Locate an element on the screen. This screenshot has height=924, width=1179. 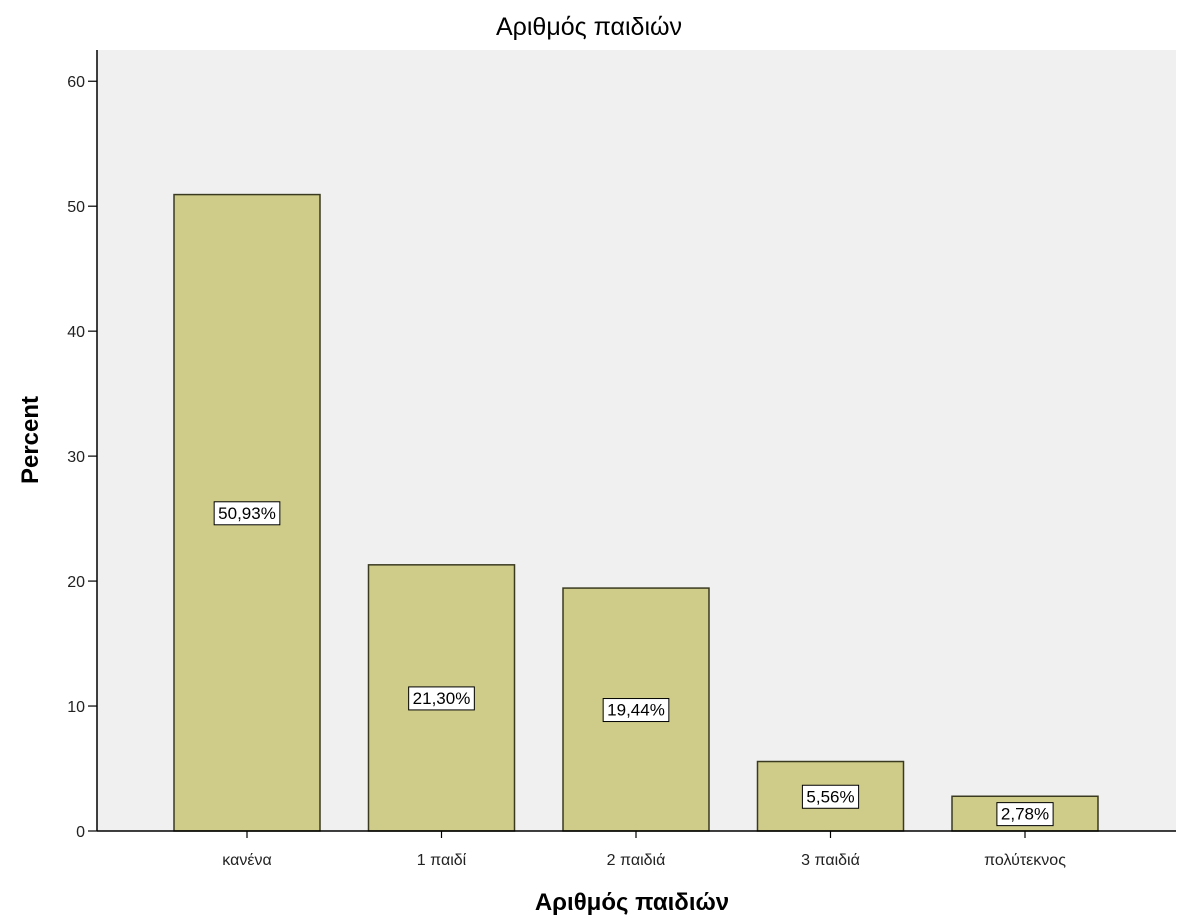
x-tick-label: κανένα is located at coordinates (246, 860).